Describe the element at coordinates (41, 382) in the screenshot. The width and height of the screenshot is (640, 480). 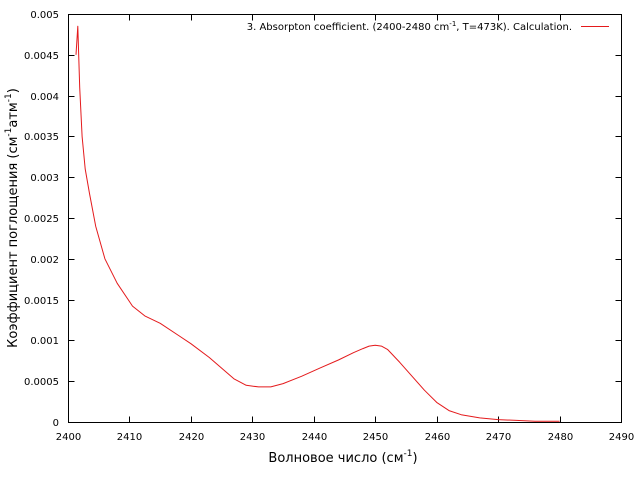
I see `y-tick-label: 0.0005` at that location.